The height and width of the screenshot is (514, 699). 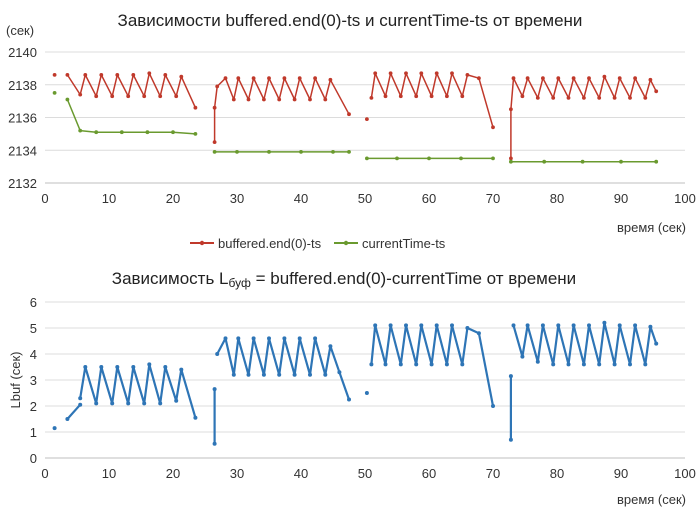 I want to click on legend-item-currenttime: currentTime-ts, so click(x=390, y=243).